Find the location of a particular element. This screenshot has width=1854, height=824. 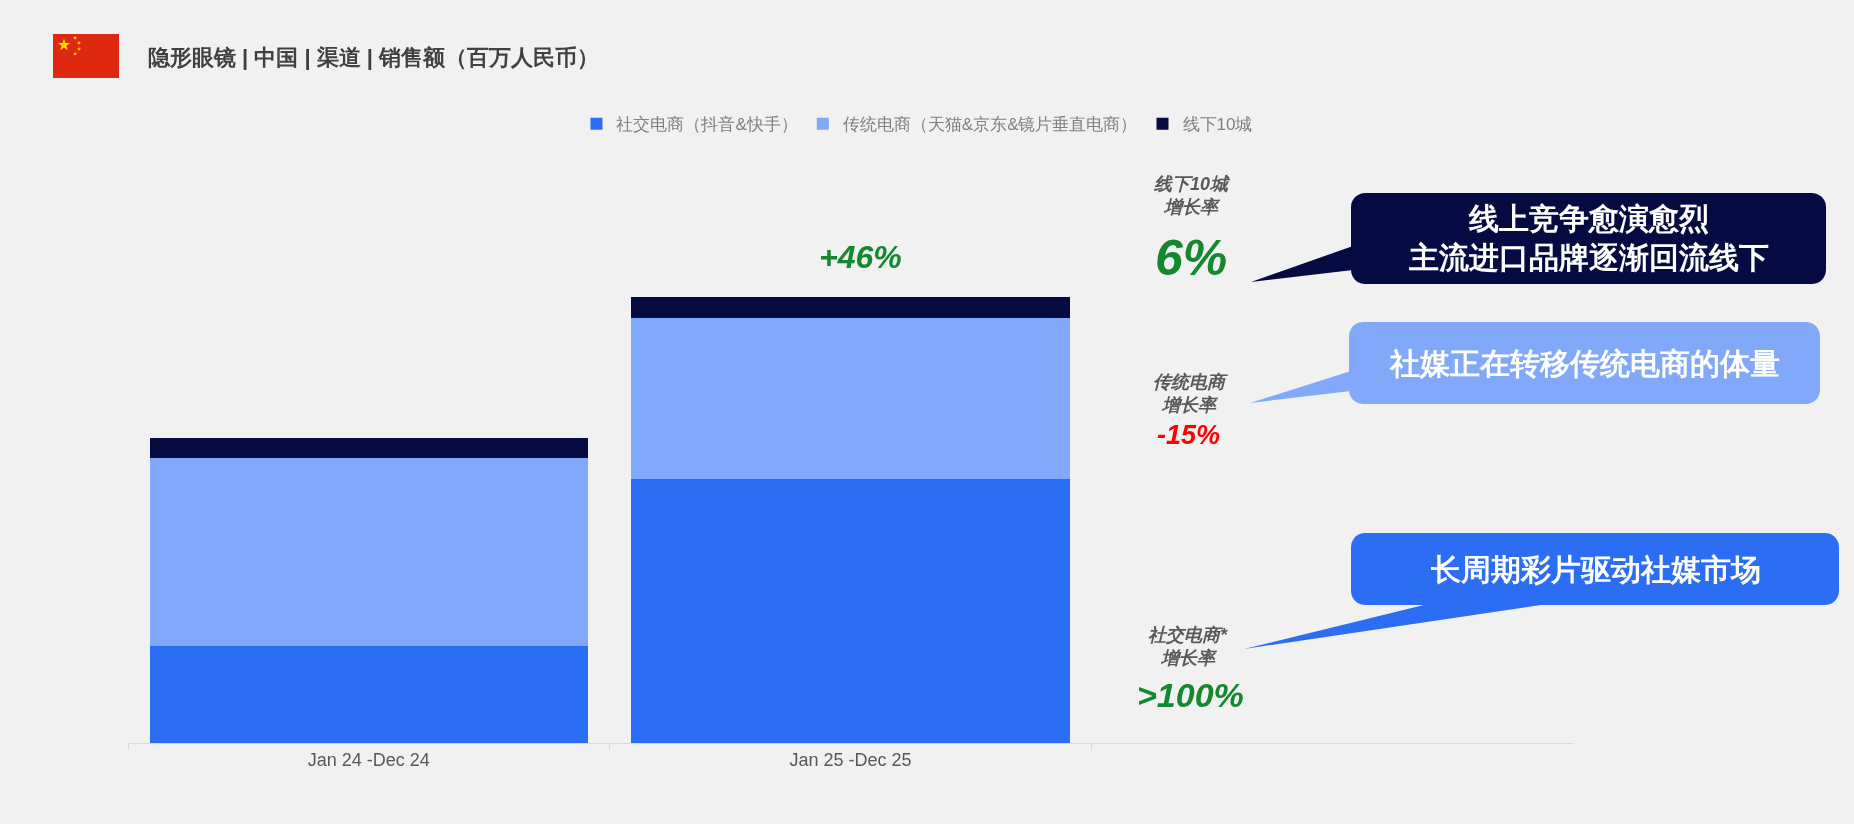

text: +46% is located at coordinates (860, 257).